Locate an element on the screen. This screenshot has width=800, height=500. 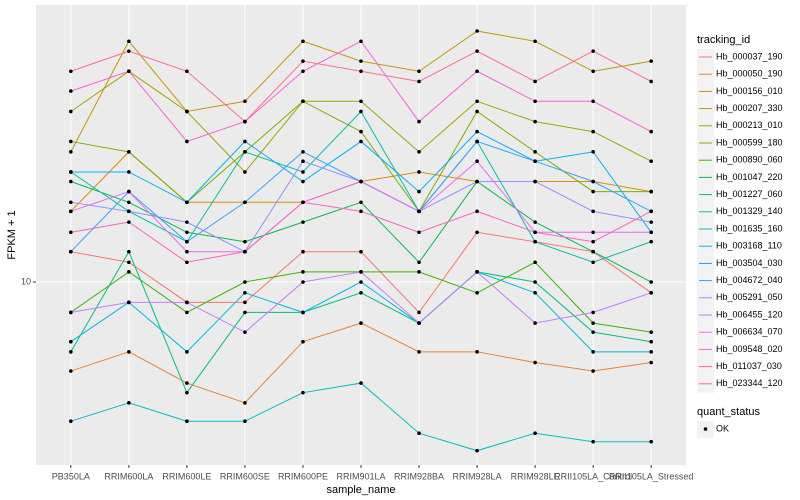
x-tick-label: RRIM600LA is located at coordinates (128, 476).